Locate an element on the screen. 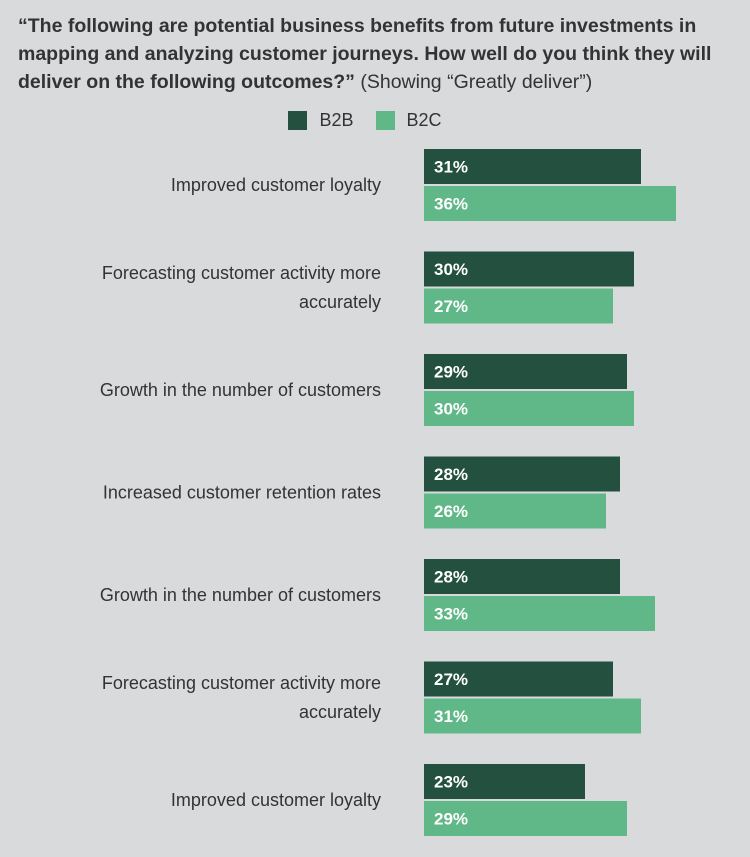  data-label-b2c-7: 29% is located at coordinates (451, 819).